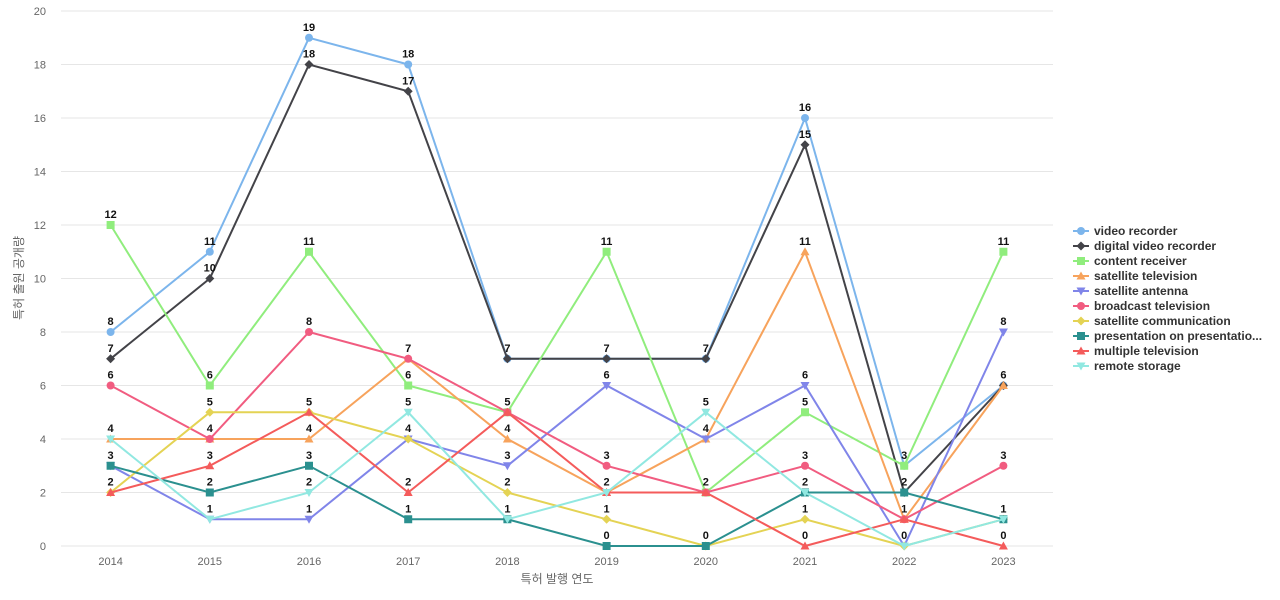 This screenshot has height=600, width=1280. Describe the element at coordinates (805, 493) in the screenshot. I see `point-remote-storage-2021` at that location.